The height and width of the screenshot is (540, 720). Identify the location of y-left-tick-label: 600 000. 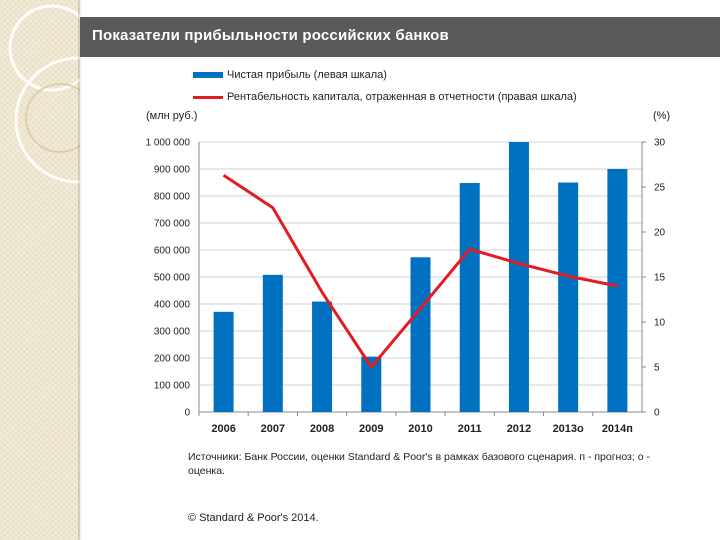
(172, 251).